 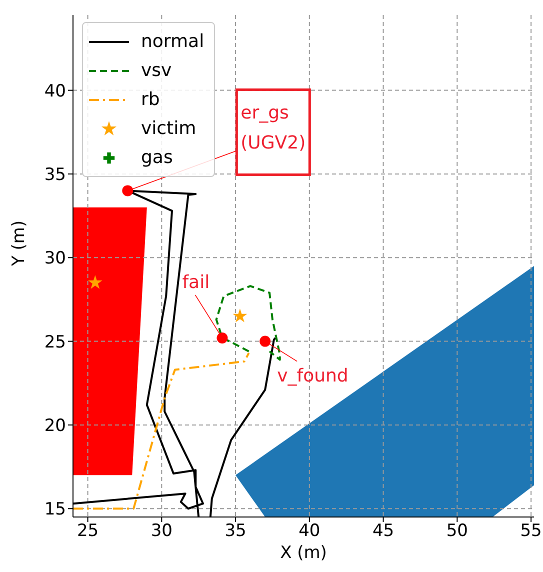 What do you see at coordinates (55, 510) in the screenshot?
I see `y-tick-label: 15` at bounding box center [55, 510].